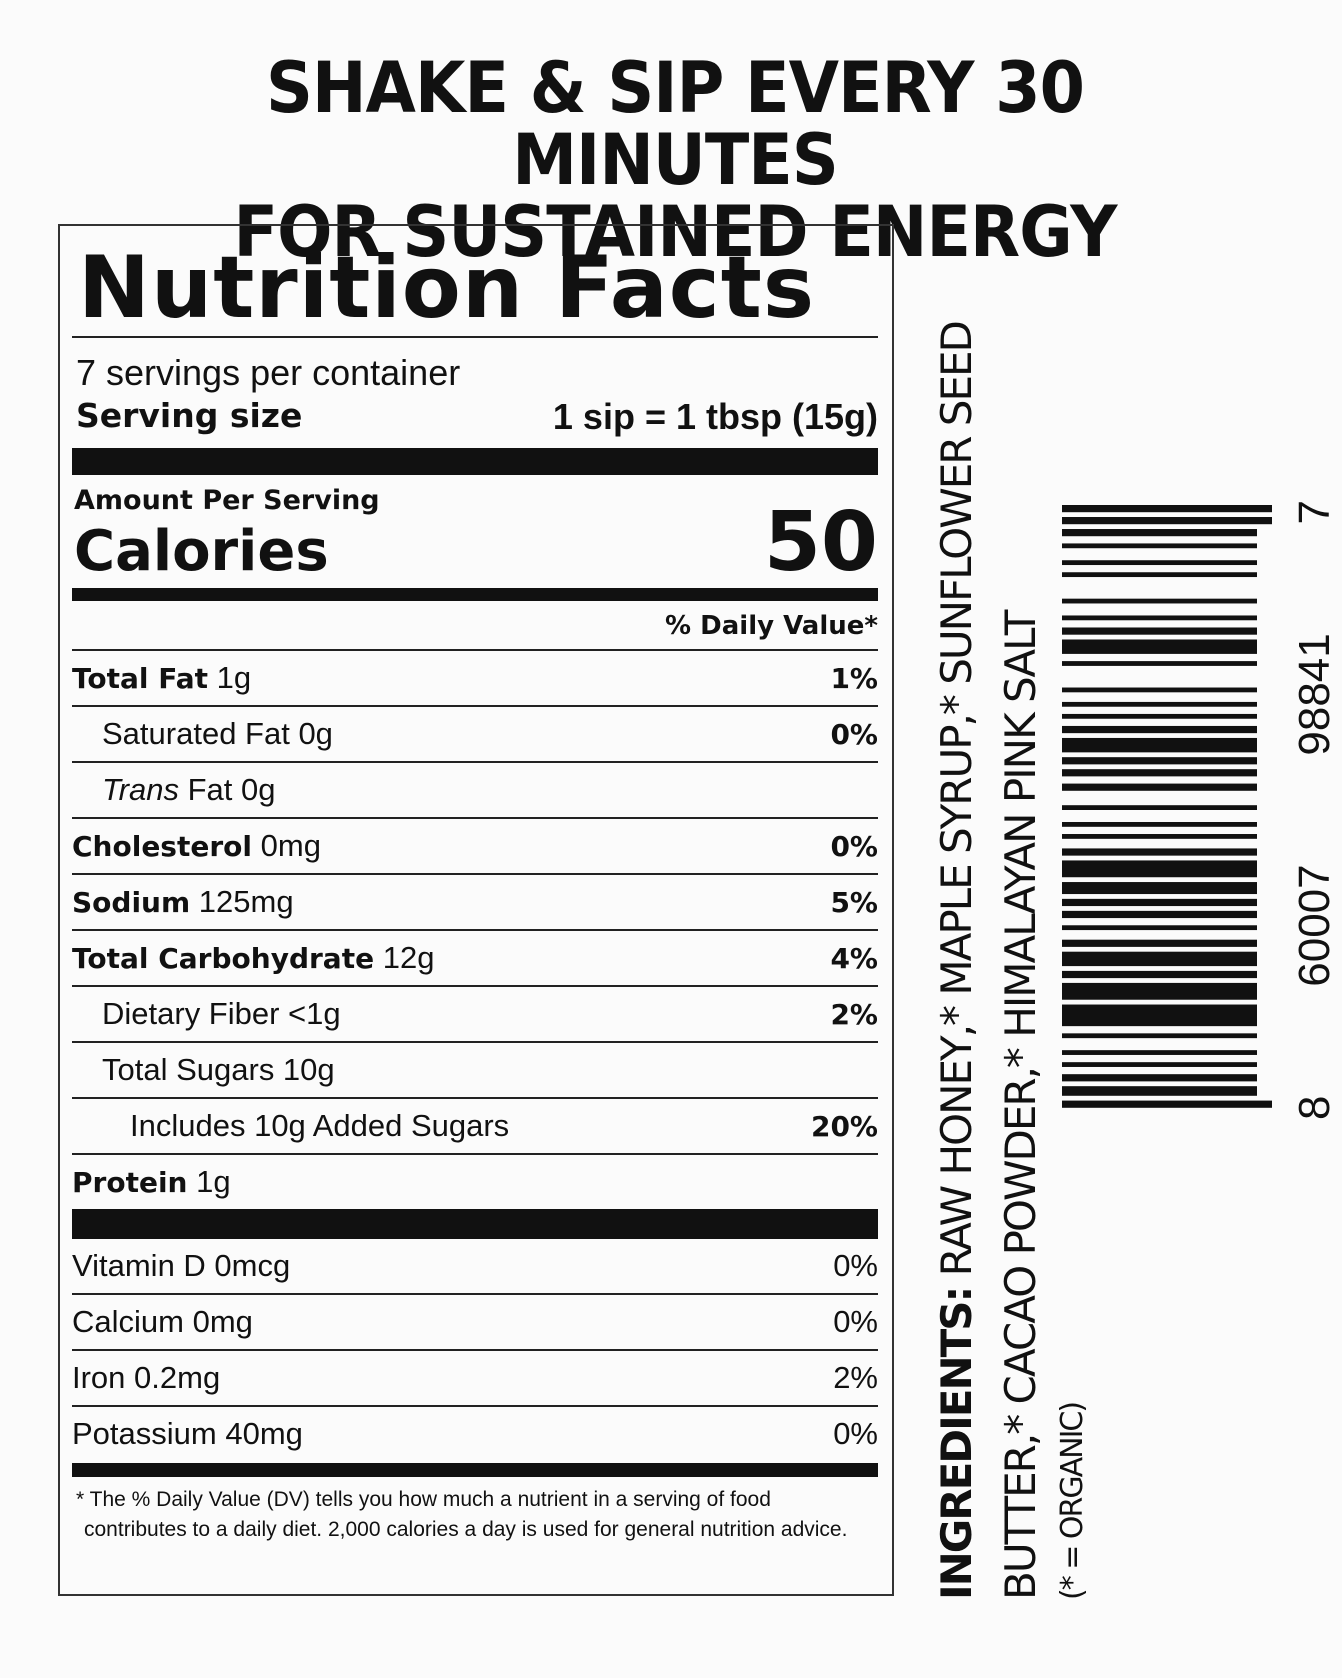 This screenshot has width=1342, height=1678. I want to click on nutrient-daily-value: 0%, so click(854, 846).